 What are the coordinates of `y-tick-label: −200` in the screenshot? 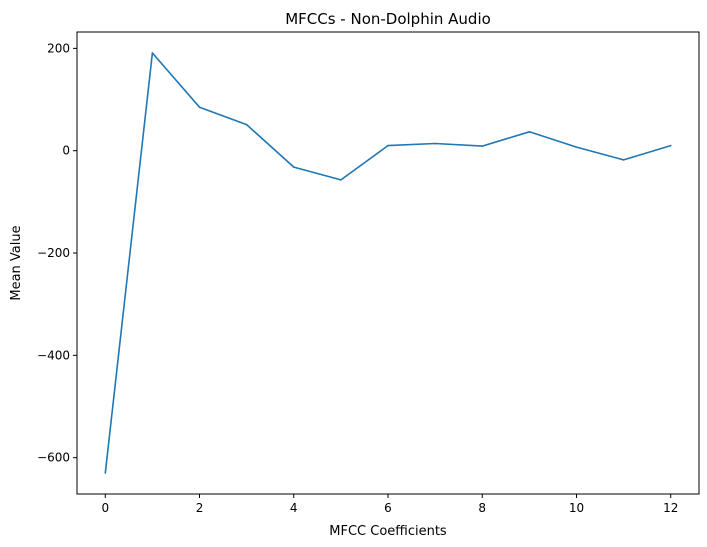 It's located at (53, 253).